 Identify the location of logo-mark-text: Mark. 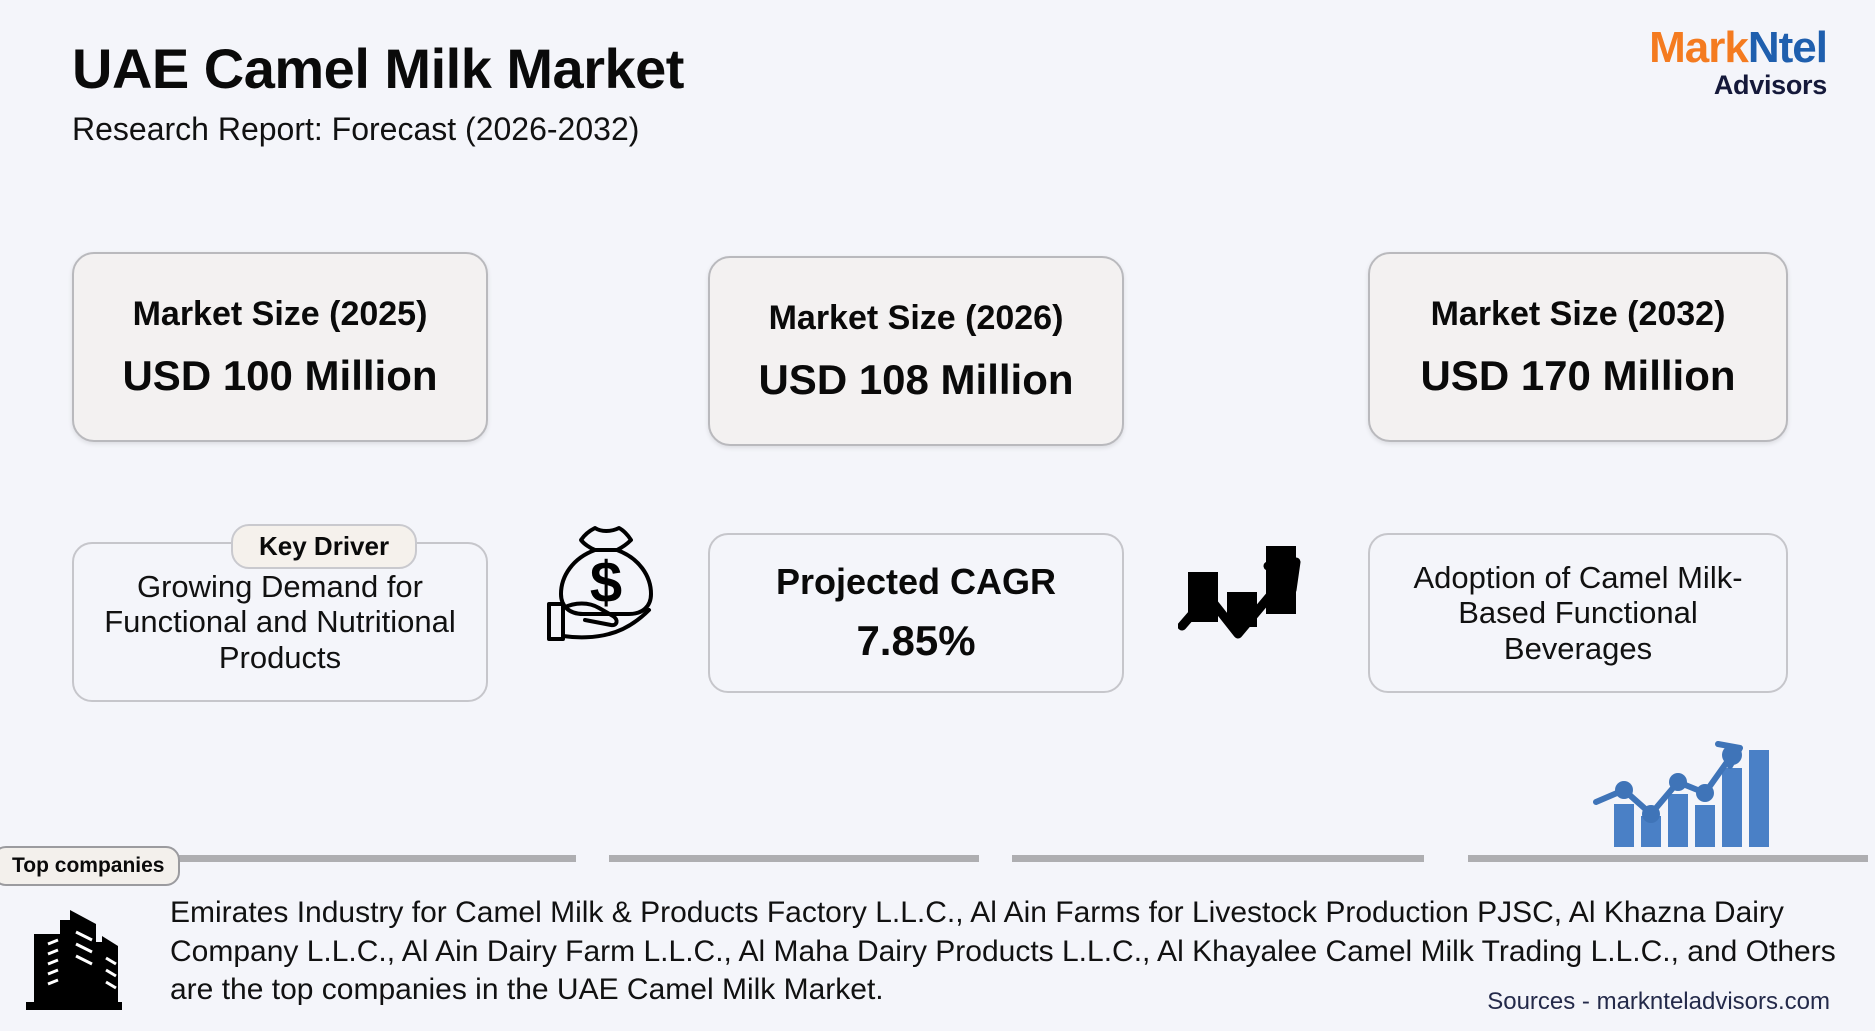
(1699, 47).